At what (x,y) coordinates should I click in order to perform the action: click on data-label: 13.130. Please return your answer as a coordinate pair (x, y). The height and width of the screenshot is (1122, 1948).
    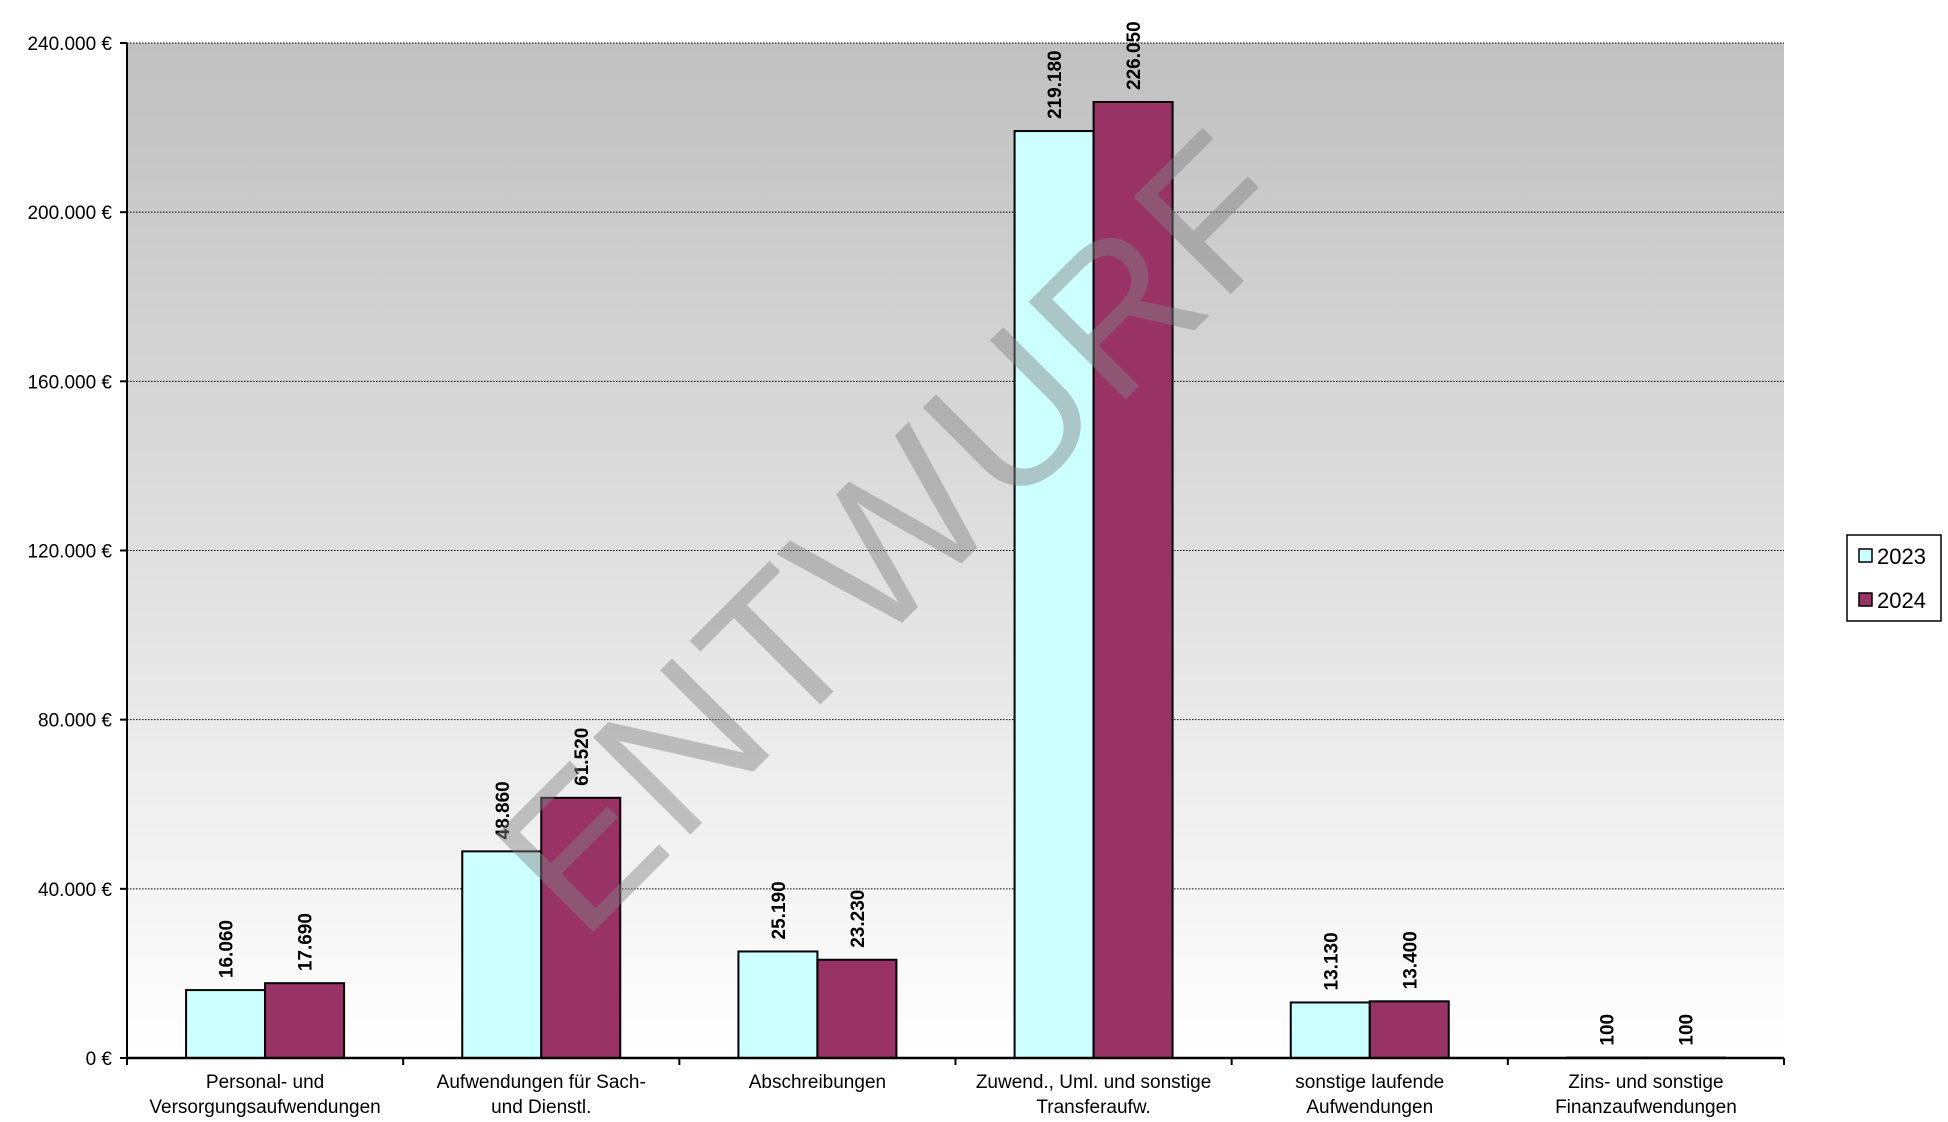
    Looking at the image, I should click on (1331, 961).